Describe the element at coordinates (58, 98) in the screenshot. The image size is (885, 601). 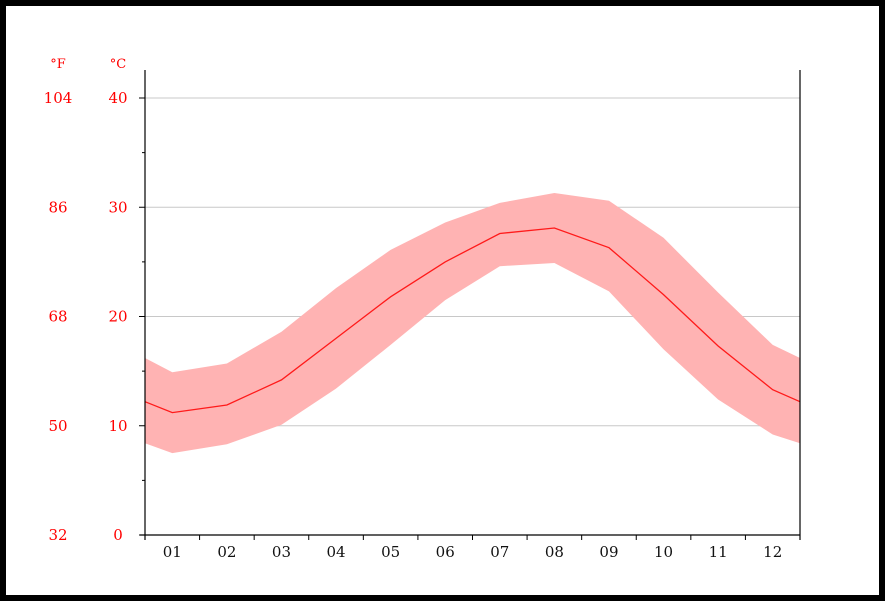
I see `fahrenheit-tick-label: 104` at that location.